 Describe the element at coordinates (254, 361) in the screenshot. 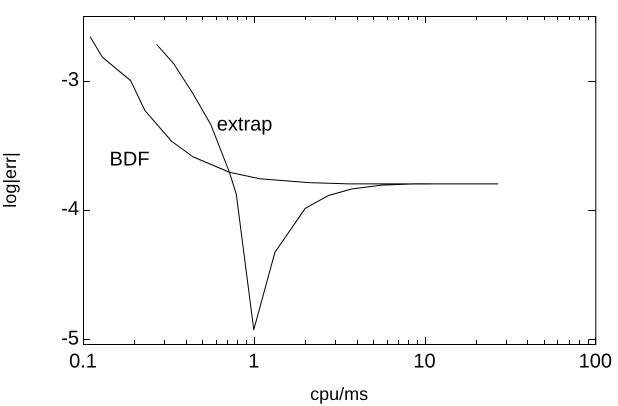

I see `x-tick-label: 1` at that location.